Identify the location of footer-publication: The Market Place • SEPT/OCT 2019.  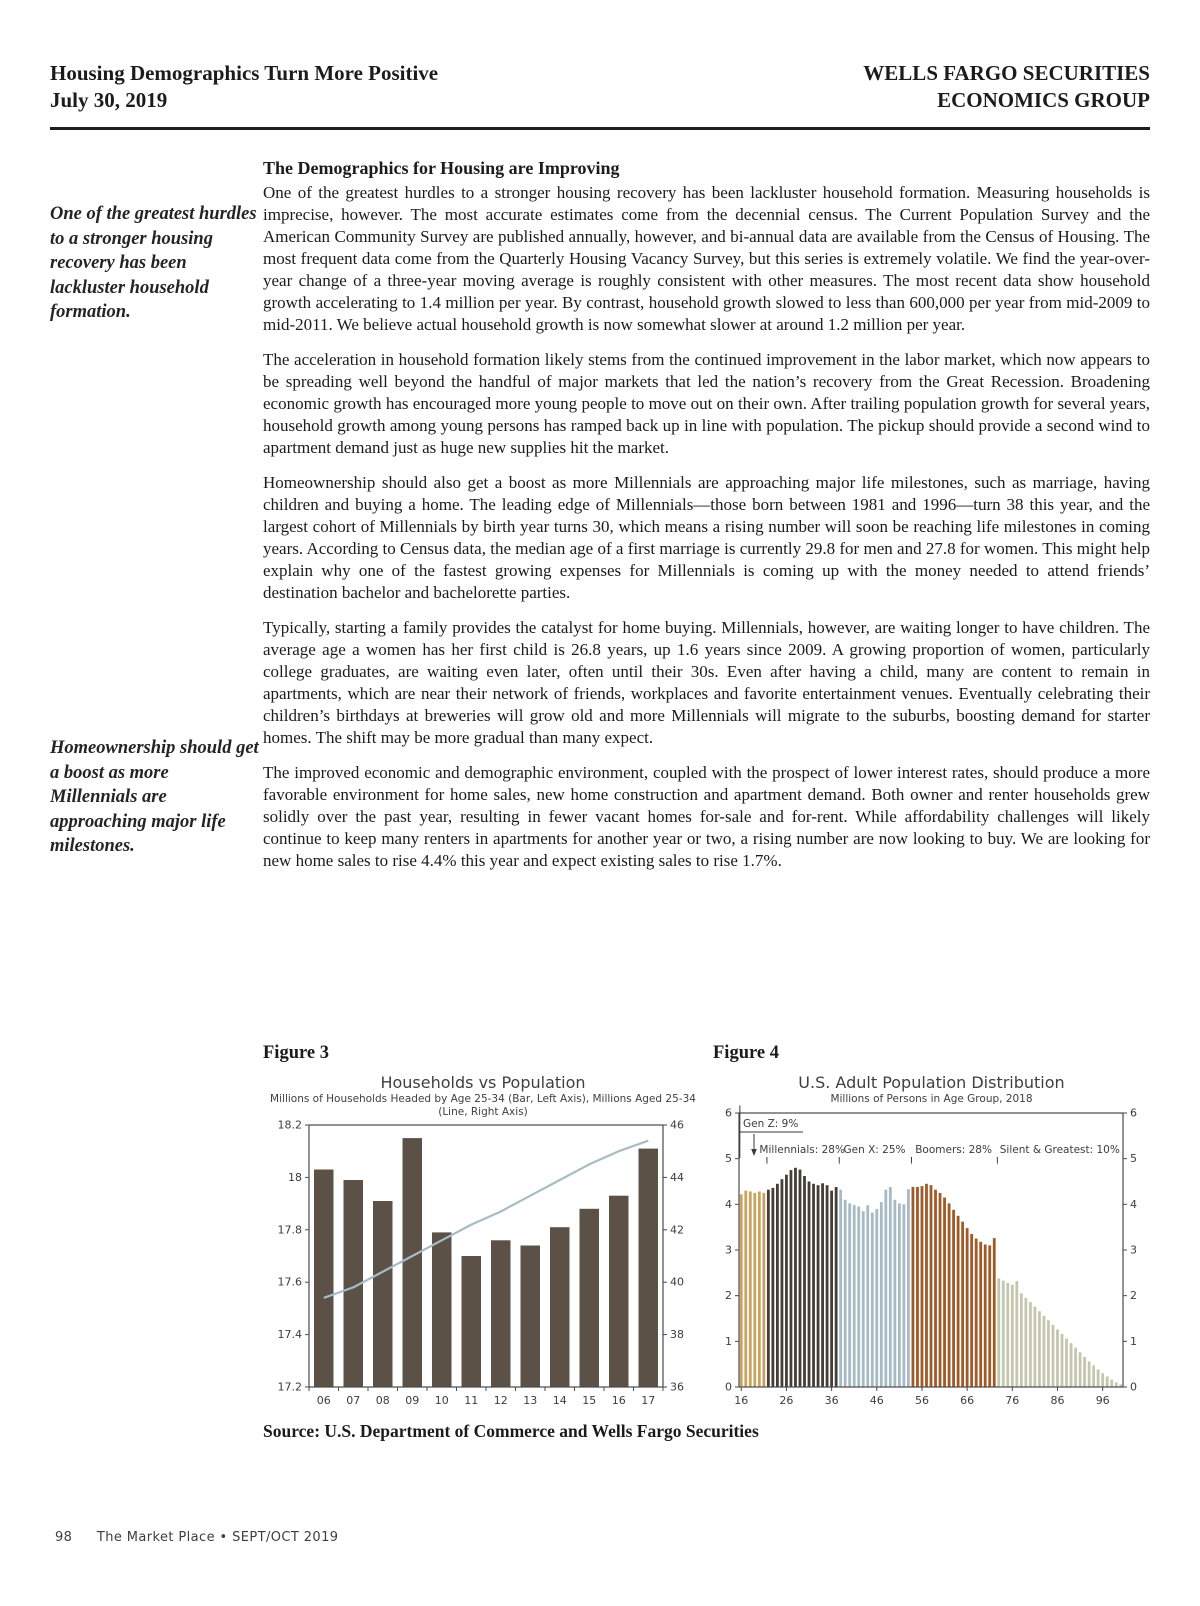
(217, 1537).